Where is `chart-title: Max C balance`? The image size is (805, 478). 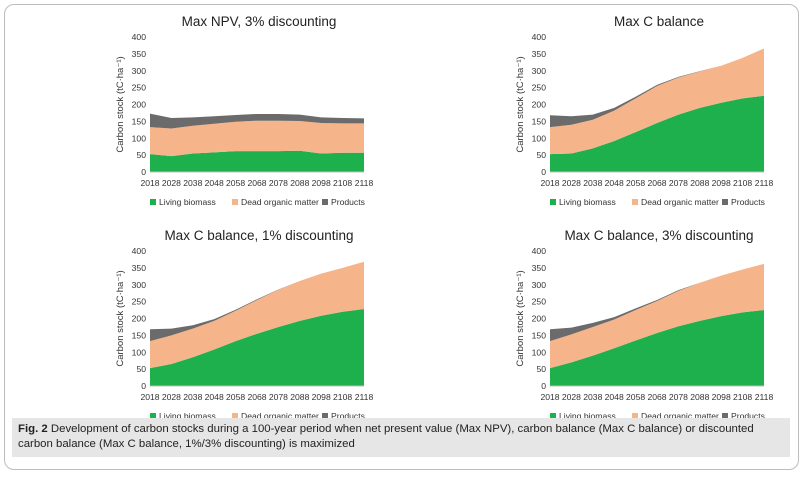 chart-title: Max C balance is located at coordinates (659, 21).